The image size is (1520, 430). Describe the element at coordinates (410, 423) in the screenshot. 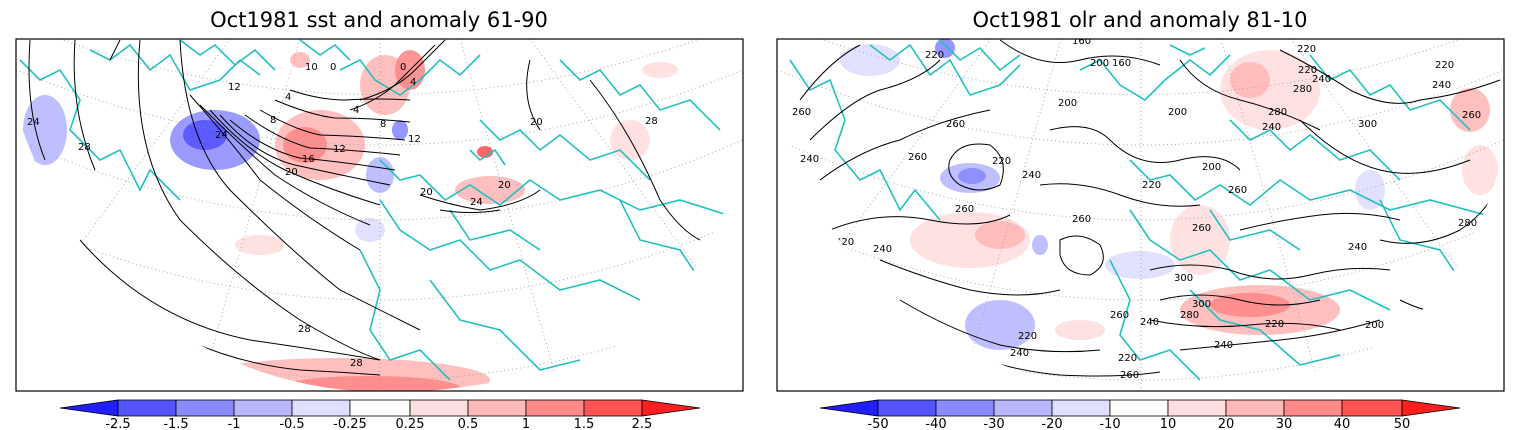

I see `colorbar-label: 0.25` at that location.